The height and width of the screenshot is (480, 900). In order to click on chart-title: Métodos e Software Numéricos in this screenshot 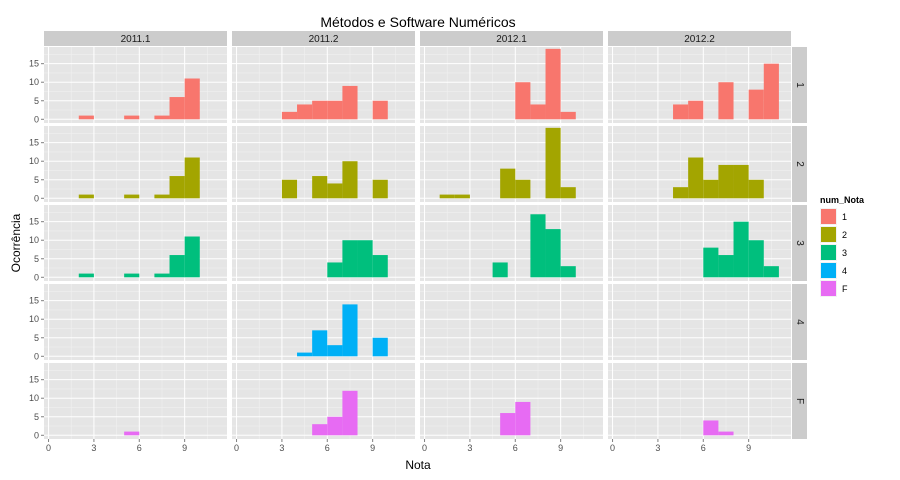, I will do `click(417, 22)`.